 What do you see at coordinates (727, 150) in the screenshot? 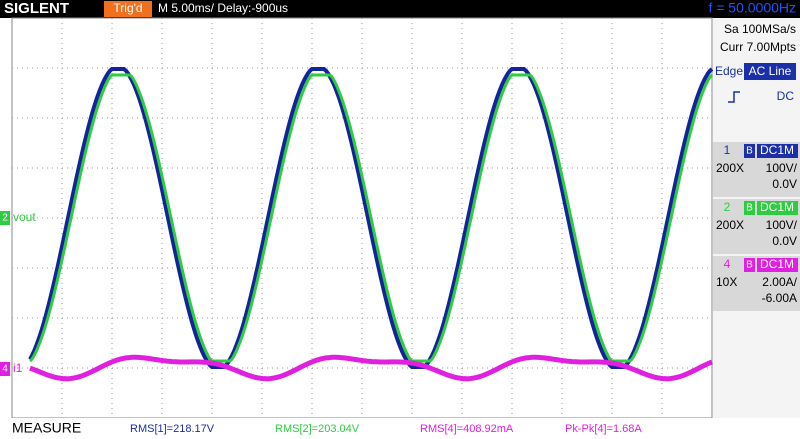
I see `channel-number: 1` at bounding box center [727, 150].